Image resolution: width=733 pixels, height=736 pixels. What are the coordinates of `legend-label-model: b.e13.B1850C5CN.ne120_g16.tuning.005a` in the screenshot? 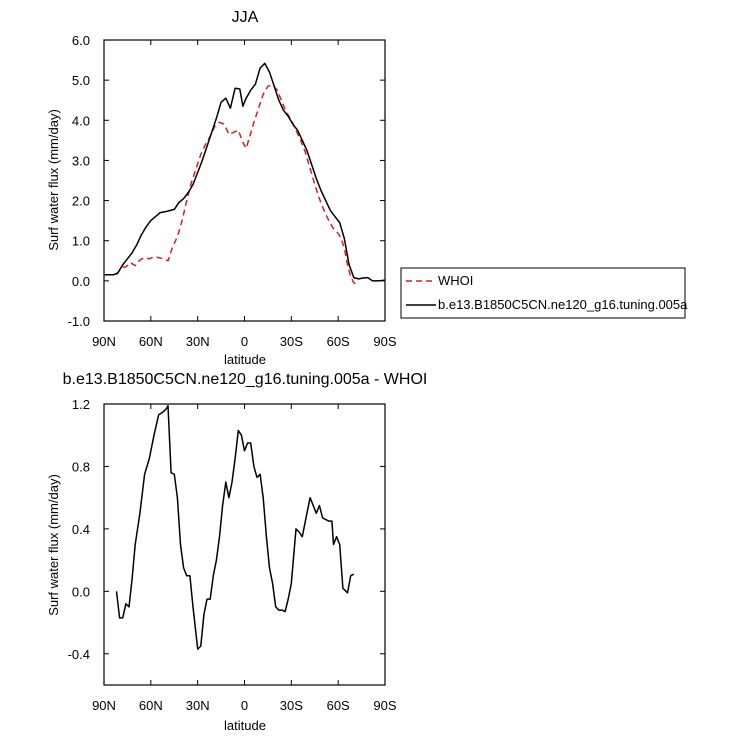 It's located at (563, 304).